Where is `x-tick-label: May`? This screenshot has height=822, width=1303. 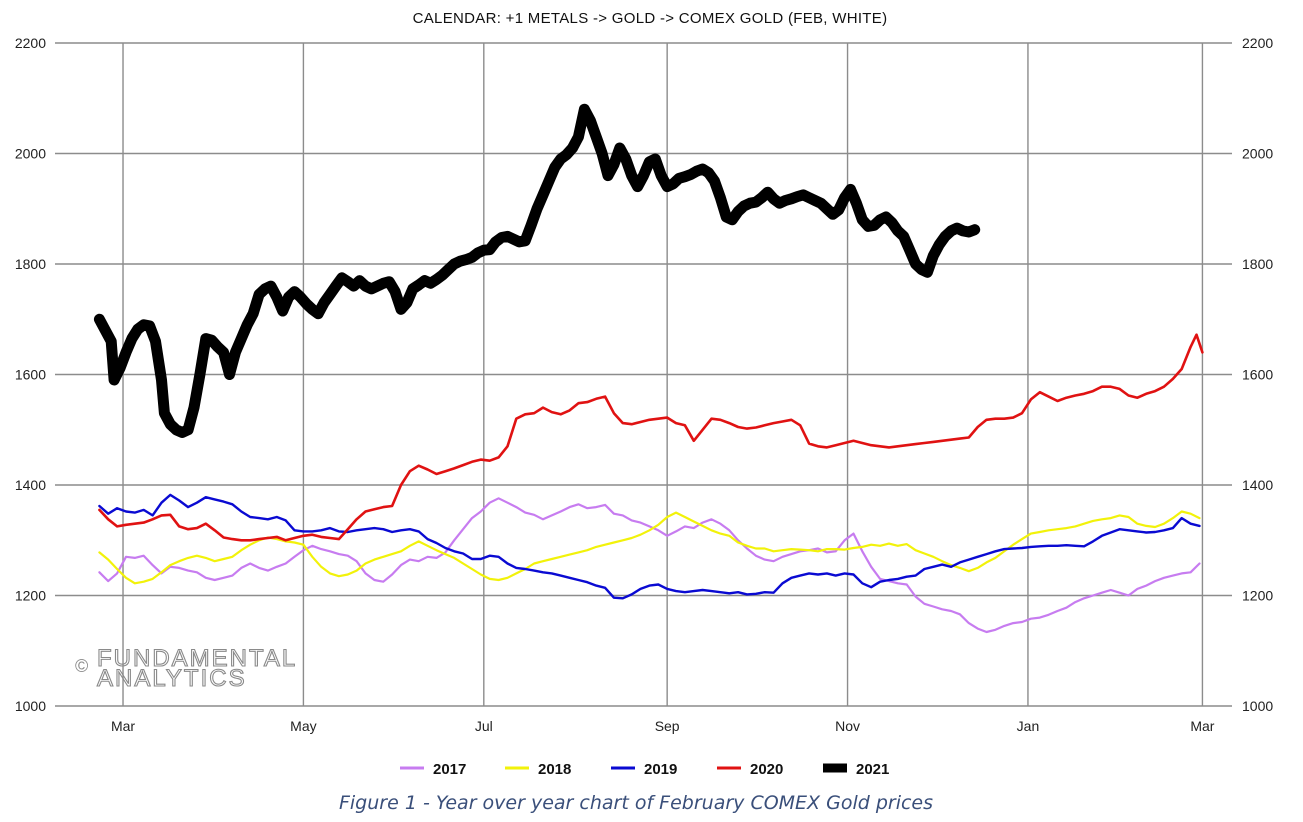
x-tick-label: May is located at coordinates (303, 726).